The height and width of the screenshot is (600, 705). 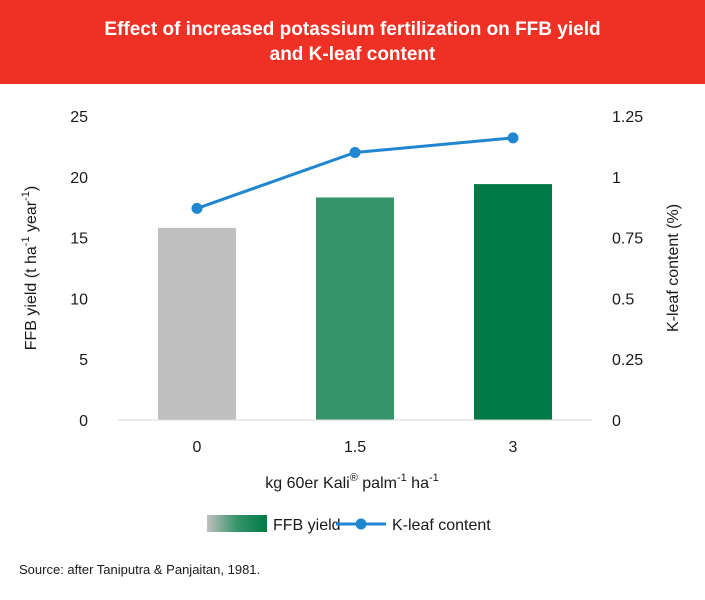 What do you see at coordinates (623, 299) in the screenshot?
I see `y-right-tick-label: 0.5` at bounding box center [623, 299].